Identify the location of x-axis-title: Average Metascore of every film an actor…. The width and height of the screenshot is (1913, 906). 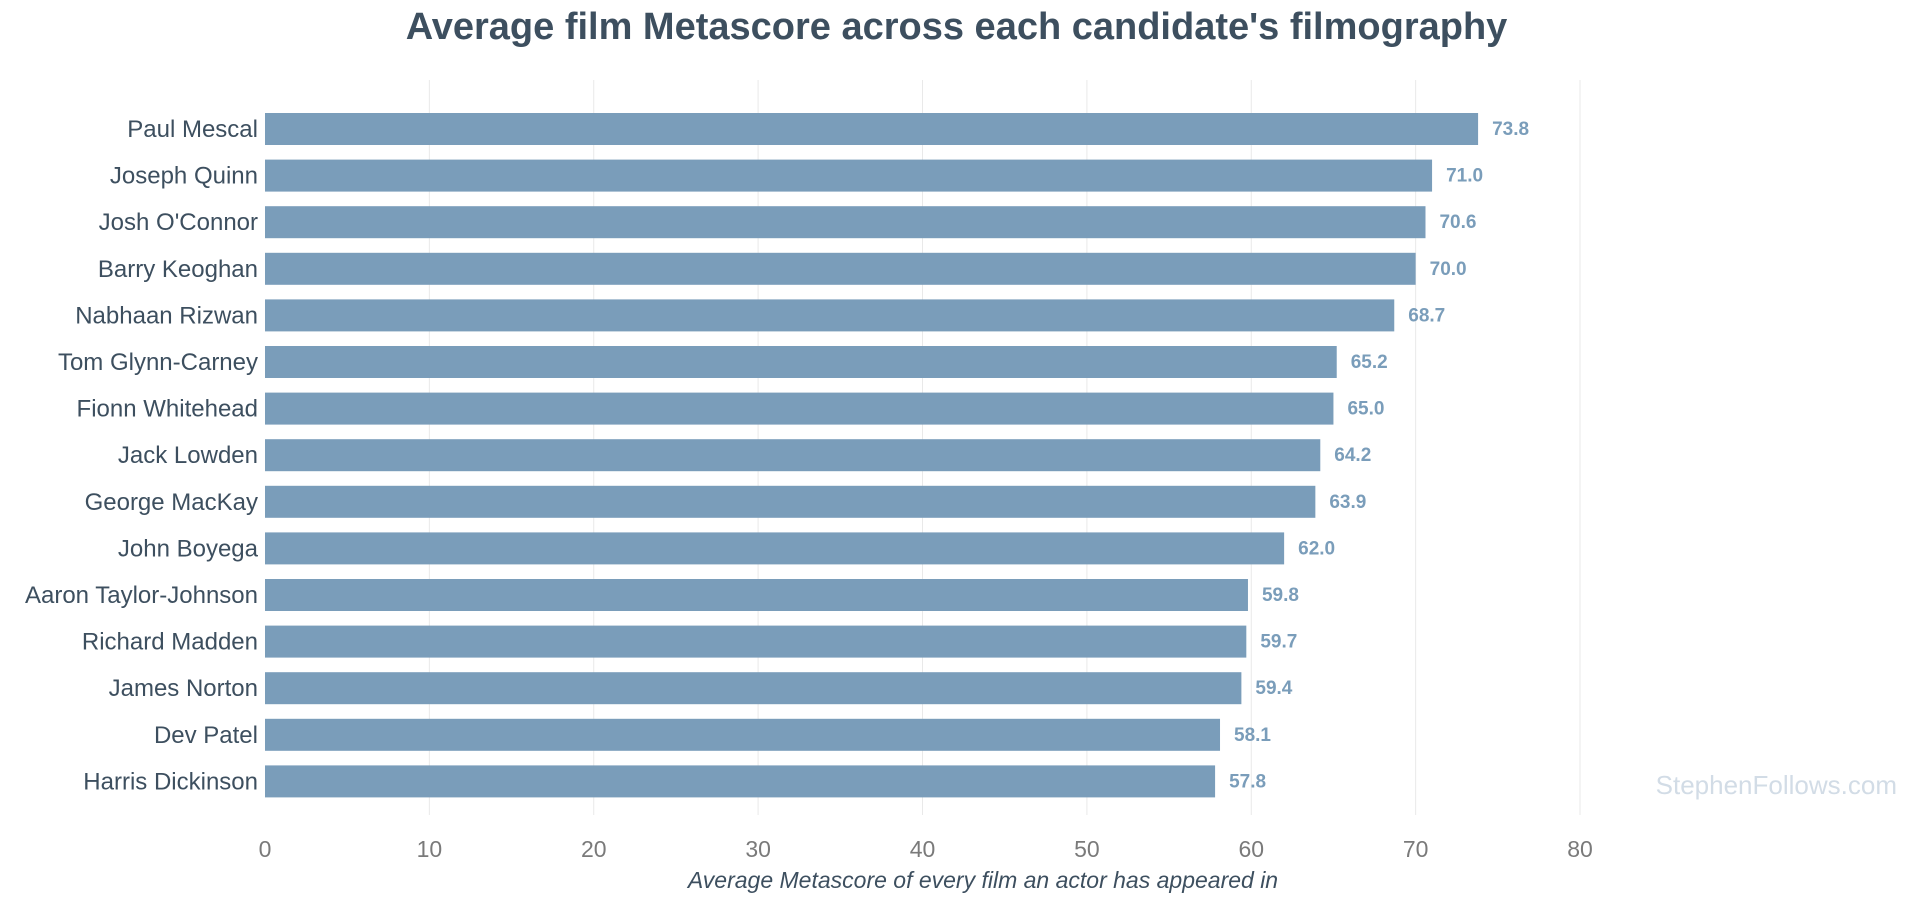
(982, 880).